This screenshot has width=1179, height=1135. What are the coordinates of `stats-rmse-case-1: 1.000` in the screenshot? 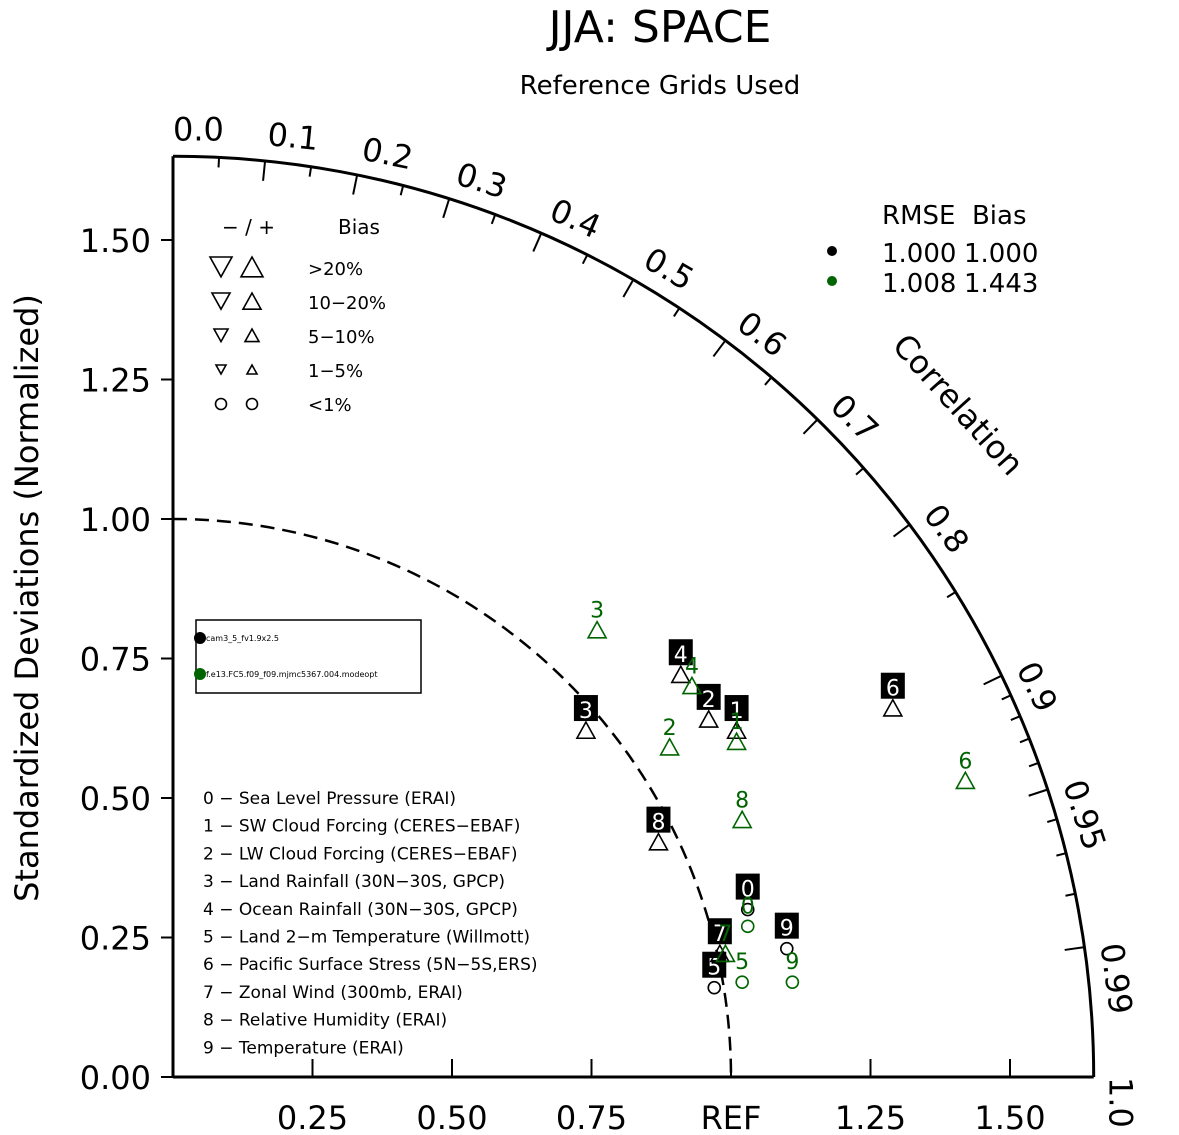 It's located at (919, 254).